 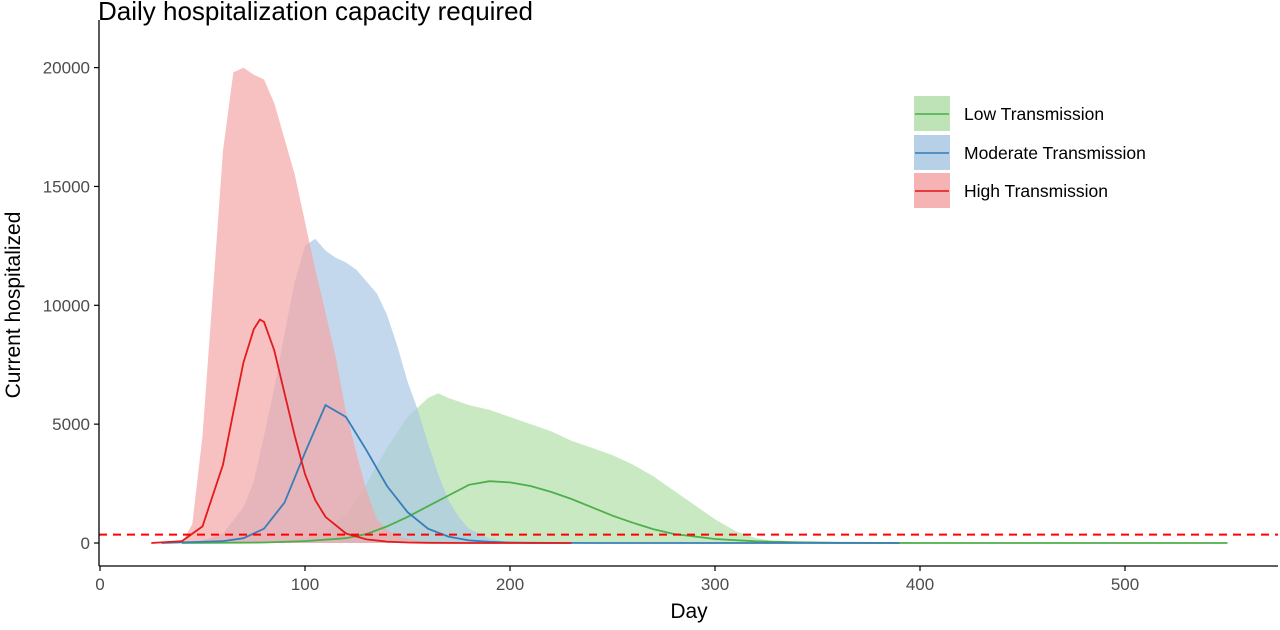 What do you see at coordinates (66, 305) in the screenshot?
I see `y-tick-label: 10000` at bounding box center [66, 305].